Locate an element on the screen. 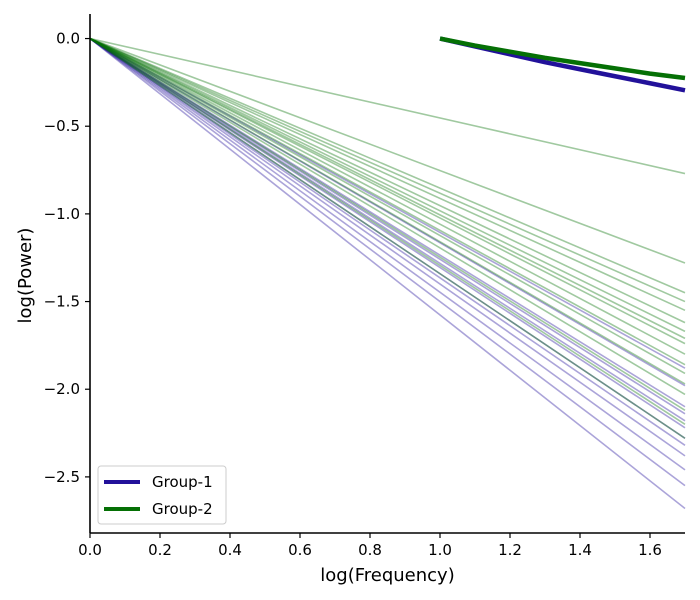 The image size is (700, 600). y-tick-label: −1.5 is located at coordinates (62, 302).